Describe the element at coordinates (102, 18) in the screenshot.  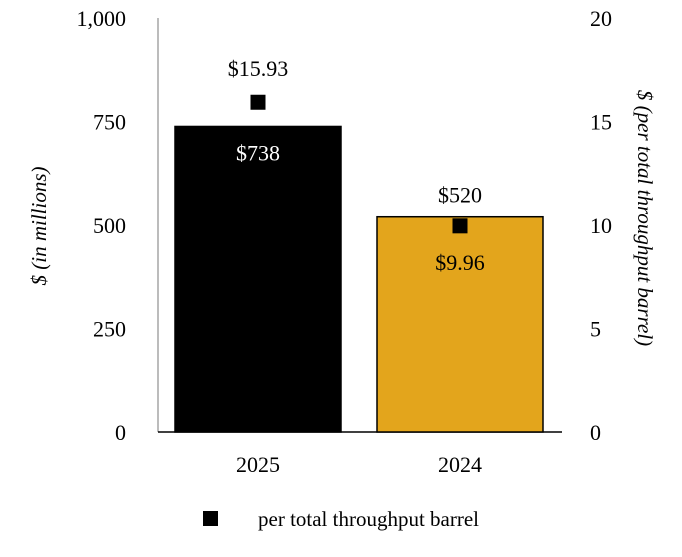
I see `left-tick-label: 1,000` at that location.